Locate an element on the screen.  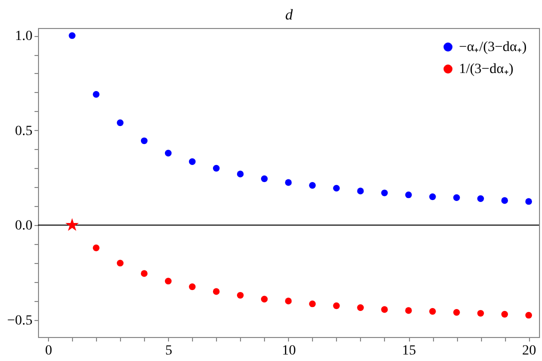
x-tick-label: 10 is located at coordinates (289, 351).